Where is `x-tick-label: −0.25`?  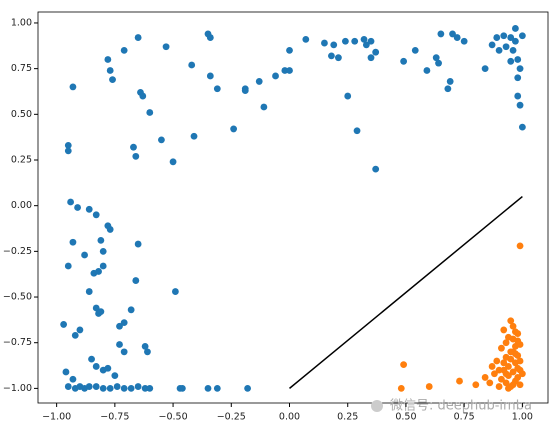
x-tick-label: −0.25 is located at coordinates (231, 417).